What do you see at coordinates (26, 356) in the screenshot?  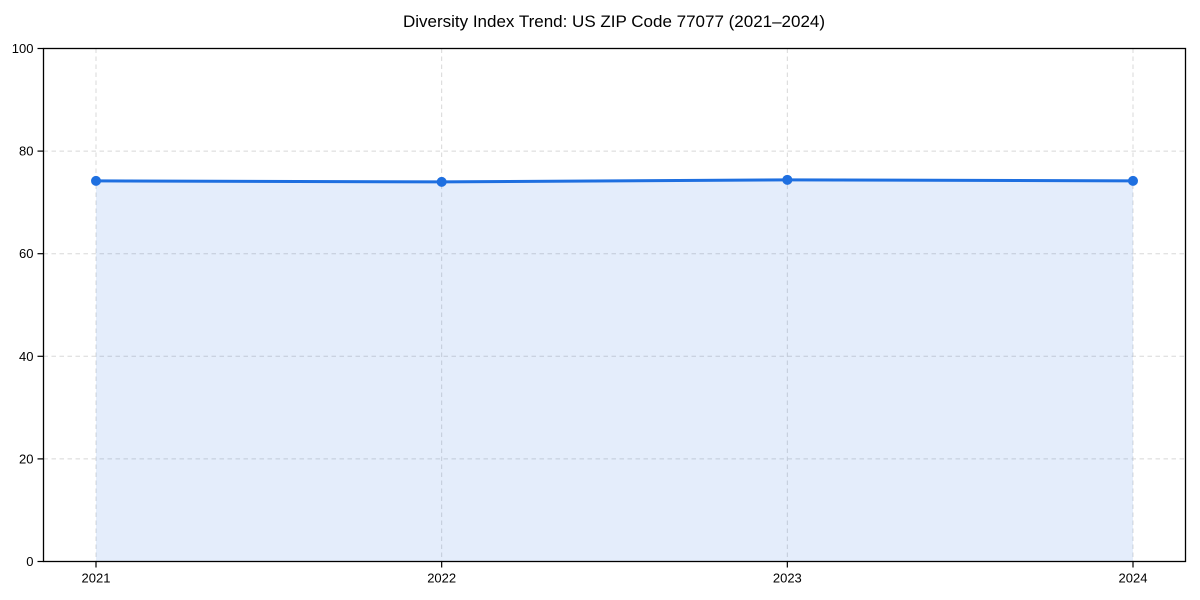 I see `y-tick-label-40: 40` at bounding box center [26, 356].